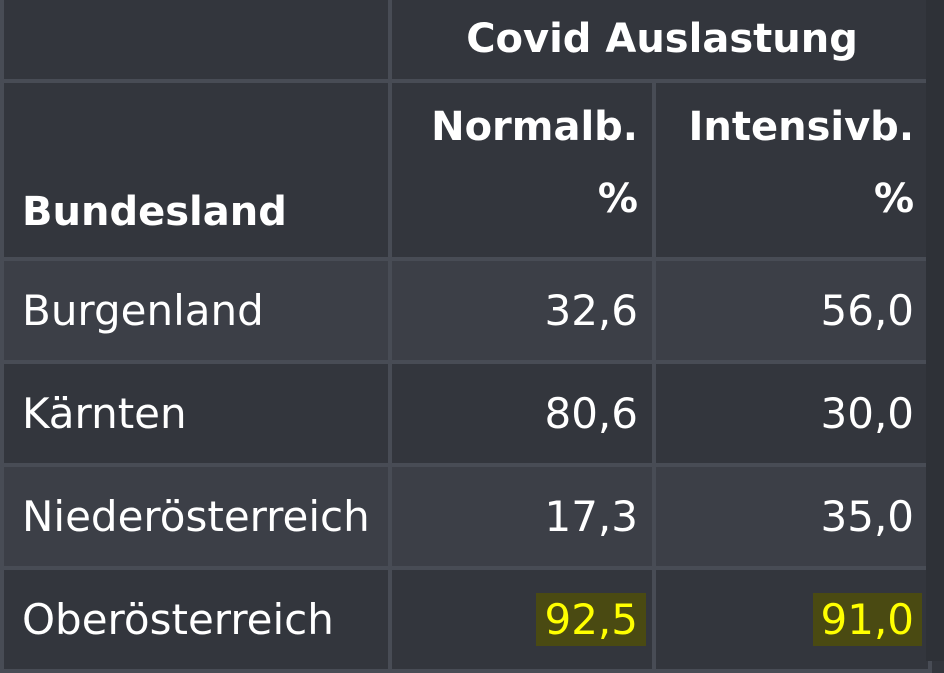 The height and width of the screenshot is (673, 944). Describe the element at coordinates (792, 619) in the screenshot. I see `cell-intensivbetten: 91,0` at that location.